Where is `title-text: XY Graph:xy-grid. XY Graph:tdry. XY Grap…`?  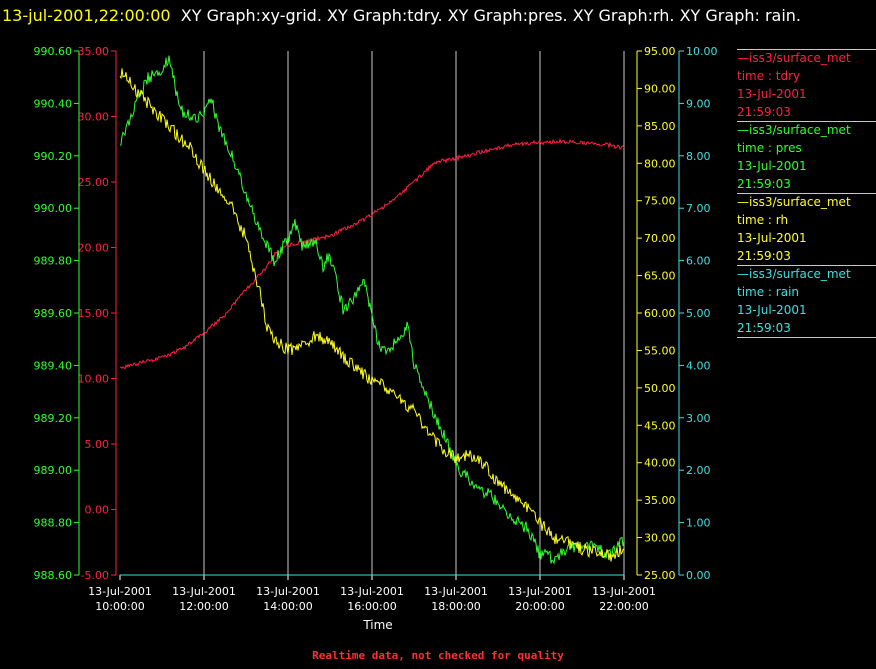 title-text: XY Graph:xy-grid. XY Graph:tdry. XY Grap… is located at coordinates (491, 15).